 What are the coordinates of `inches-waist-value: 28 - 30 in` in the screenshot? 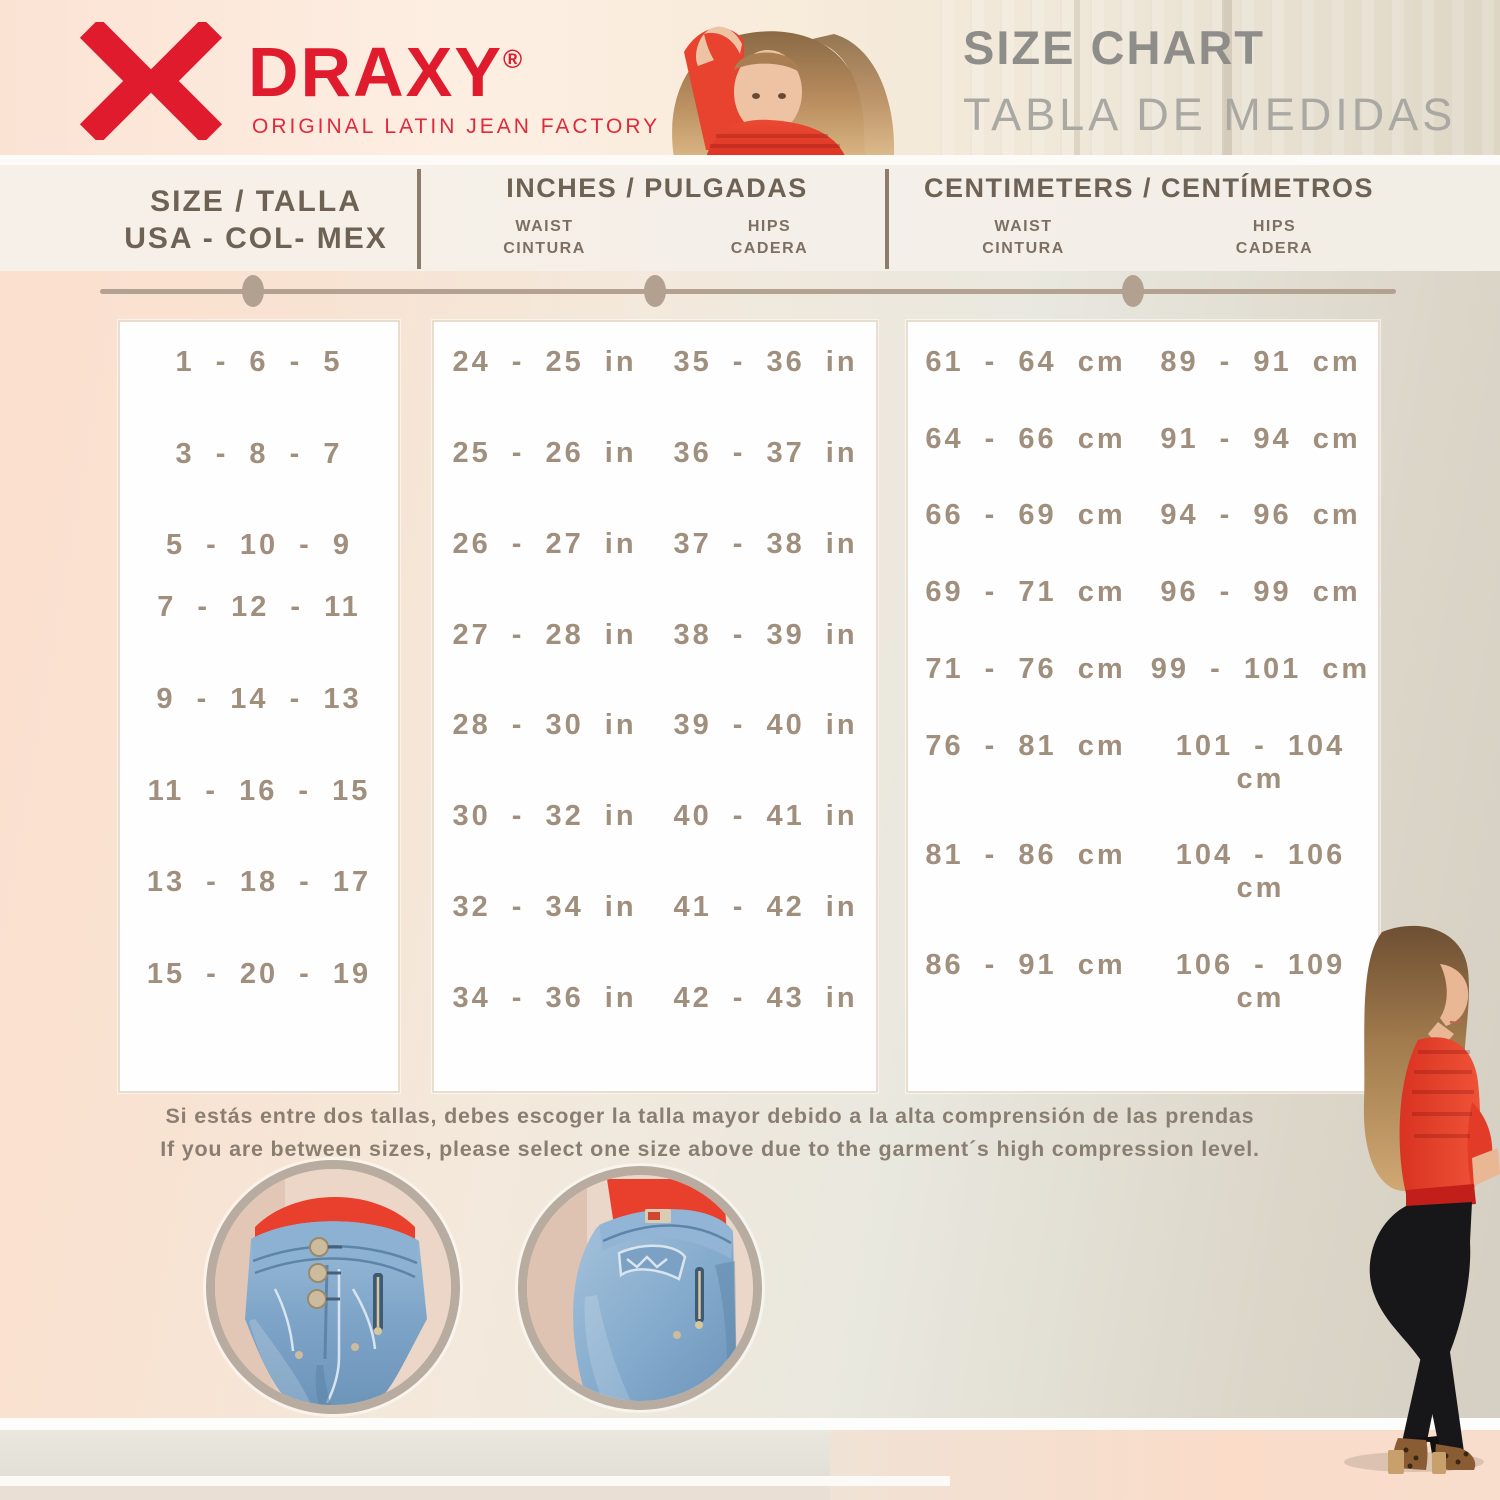 It's located at (544, 725).